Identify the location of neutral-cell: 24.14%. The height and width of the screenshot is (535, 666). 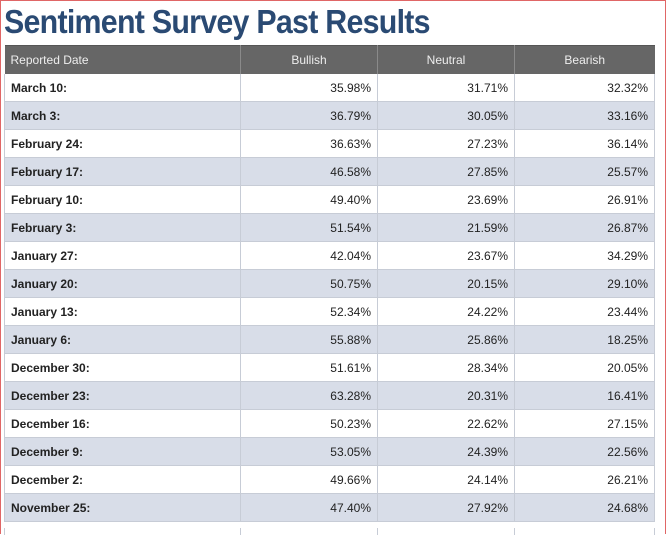
(446, 479).